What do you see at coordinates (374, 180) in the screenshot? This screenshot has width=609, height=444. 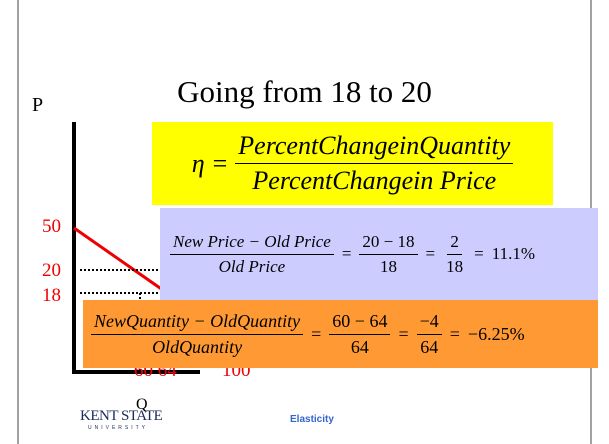 I see `denominator: PercentChangein Price` at bounding box center [374, 180].